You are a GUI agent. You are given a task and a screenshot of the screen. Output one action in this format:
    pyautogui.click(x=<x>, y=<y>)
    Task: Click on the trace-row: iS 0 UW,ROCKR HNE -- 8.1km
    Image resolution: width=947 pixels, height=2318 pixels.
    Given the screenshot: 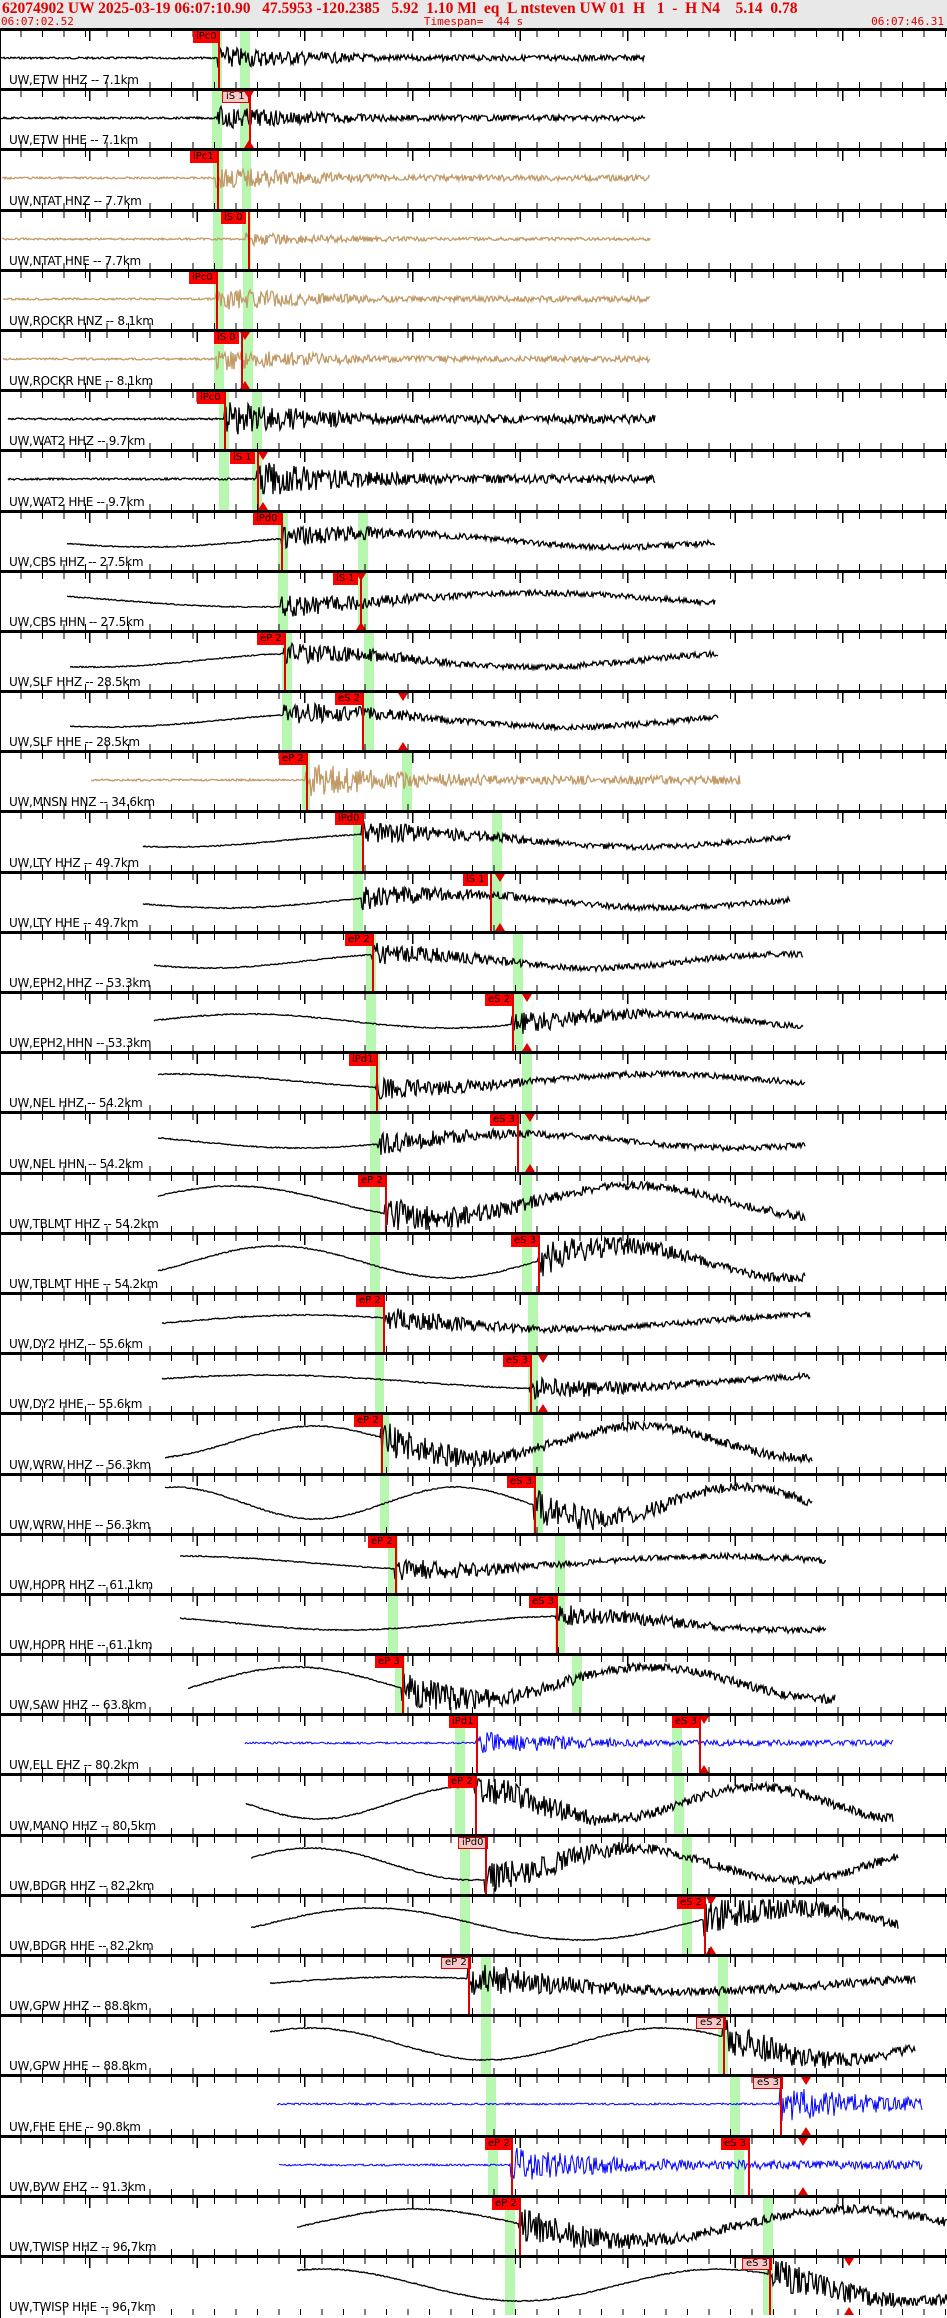 What is the action you would take?
    pyautogui.click(x=473, y=359)
    